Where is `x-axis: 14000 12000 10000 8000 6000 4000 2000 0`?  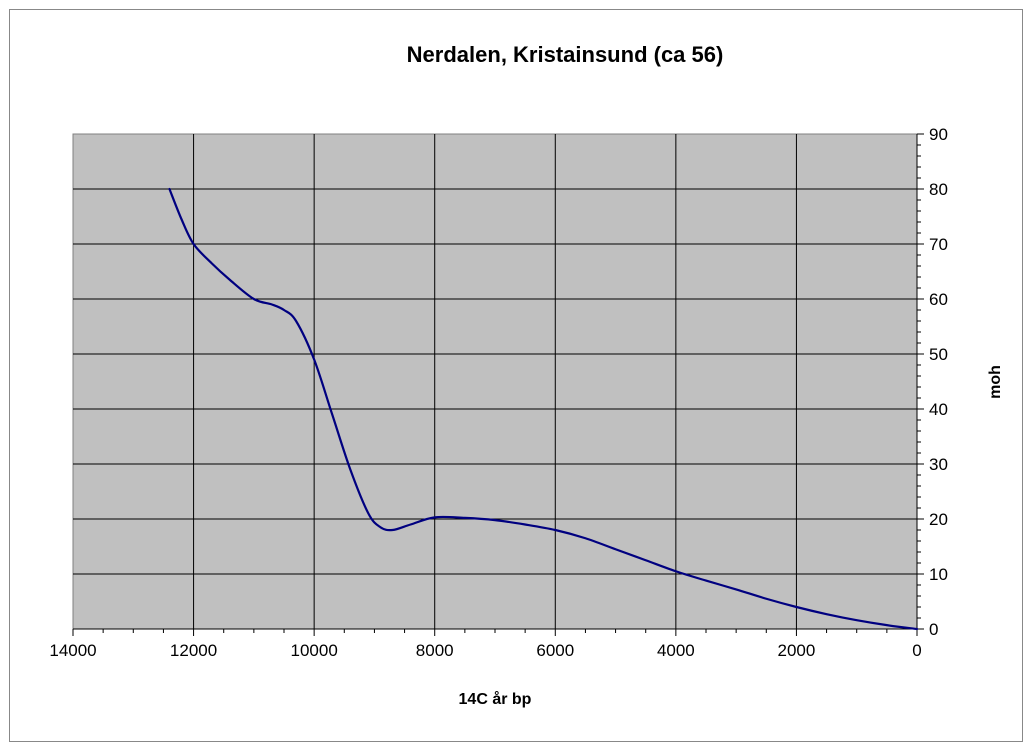 x-axis: 14000 12000 10000 8000 6000 4000 2000 0 is located at coordinates (485, 644).